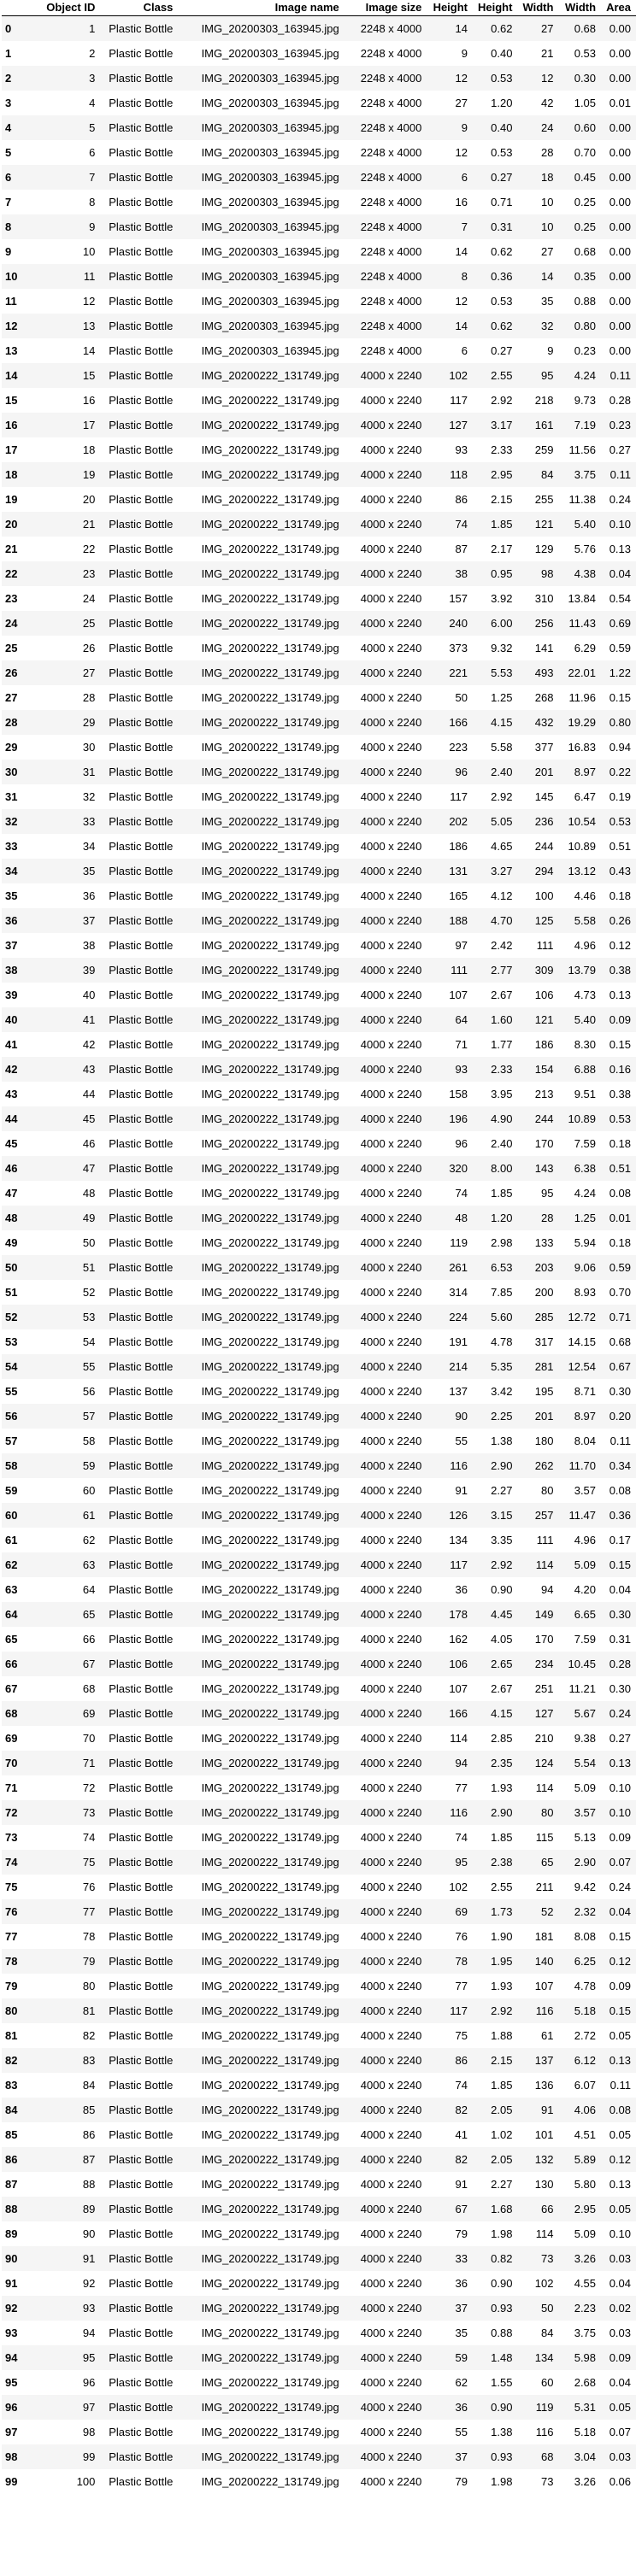 The width and height of the screenshot is (636, 2576). What do you see at coordinates (89, 2233) in the screenshot?
I see `object-id-cell: 90` at bounding box center [89, 2233].